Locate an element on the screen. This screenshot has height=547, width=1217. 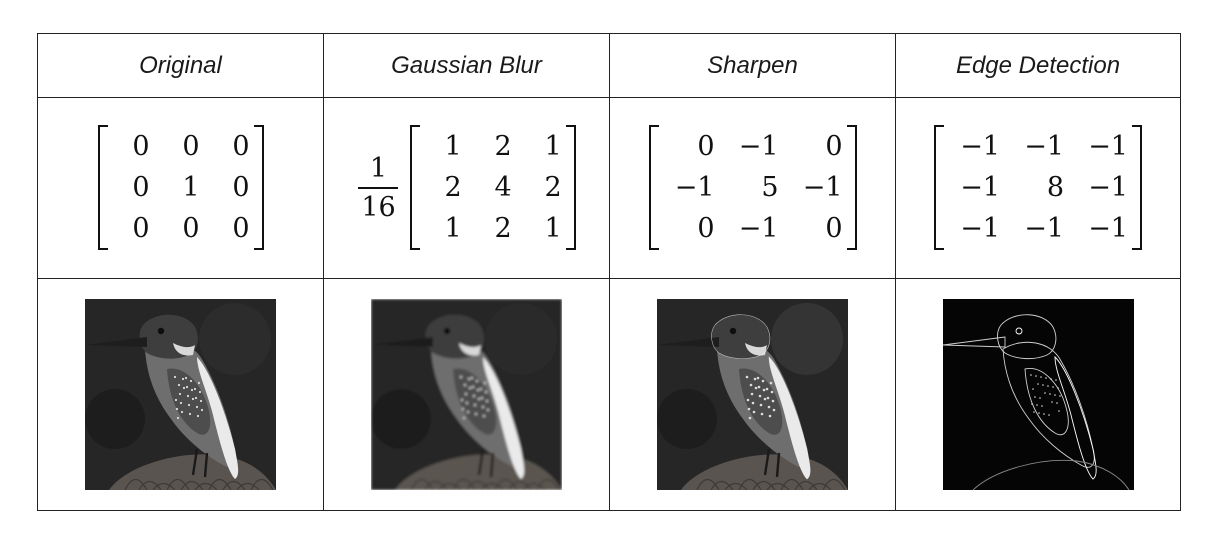
kingfisher-blur-image is located at coordinates (466, 394).